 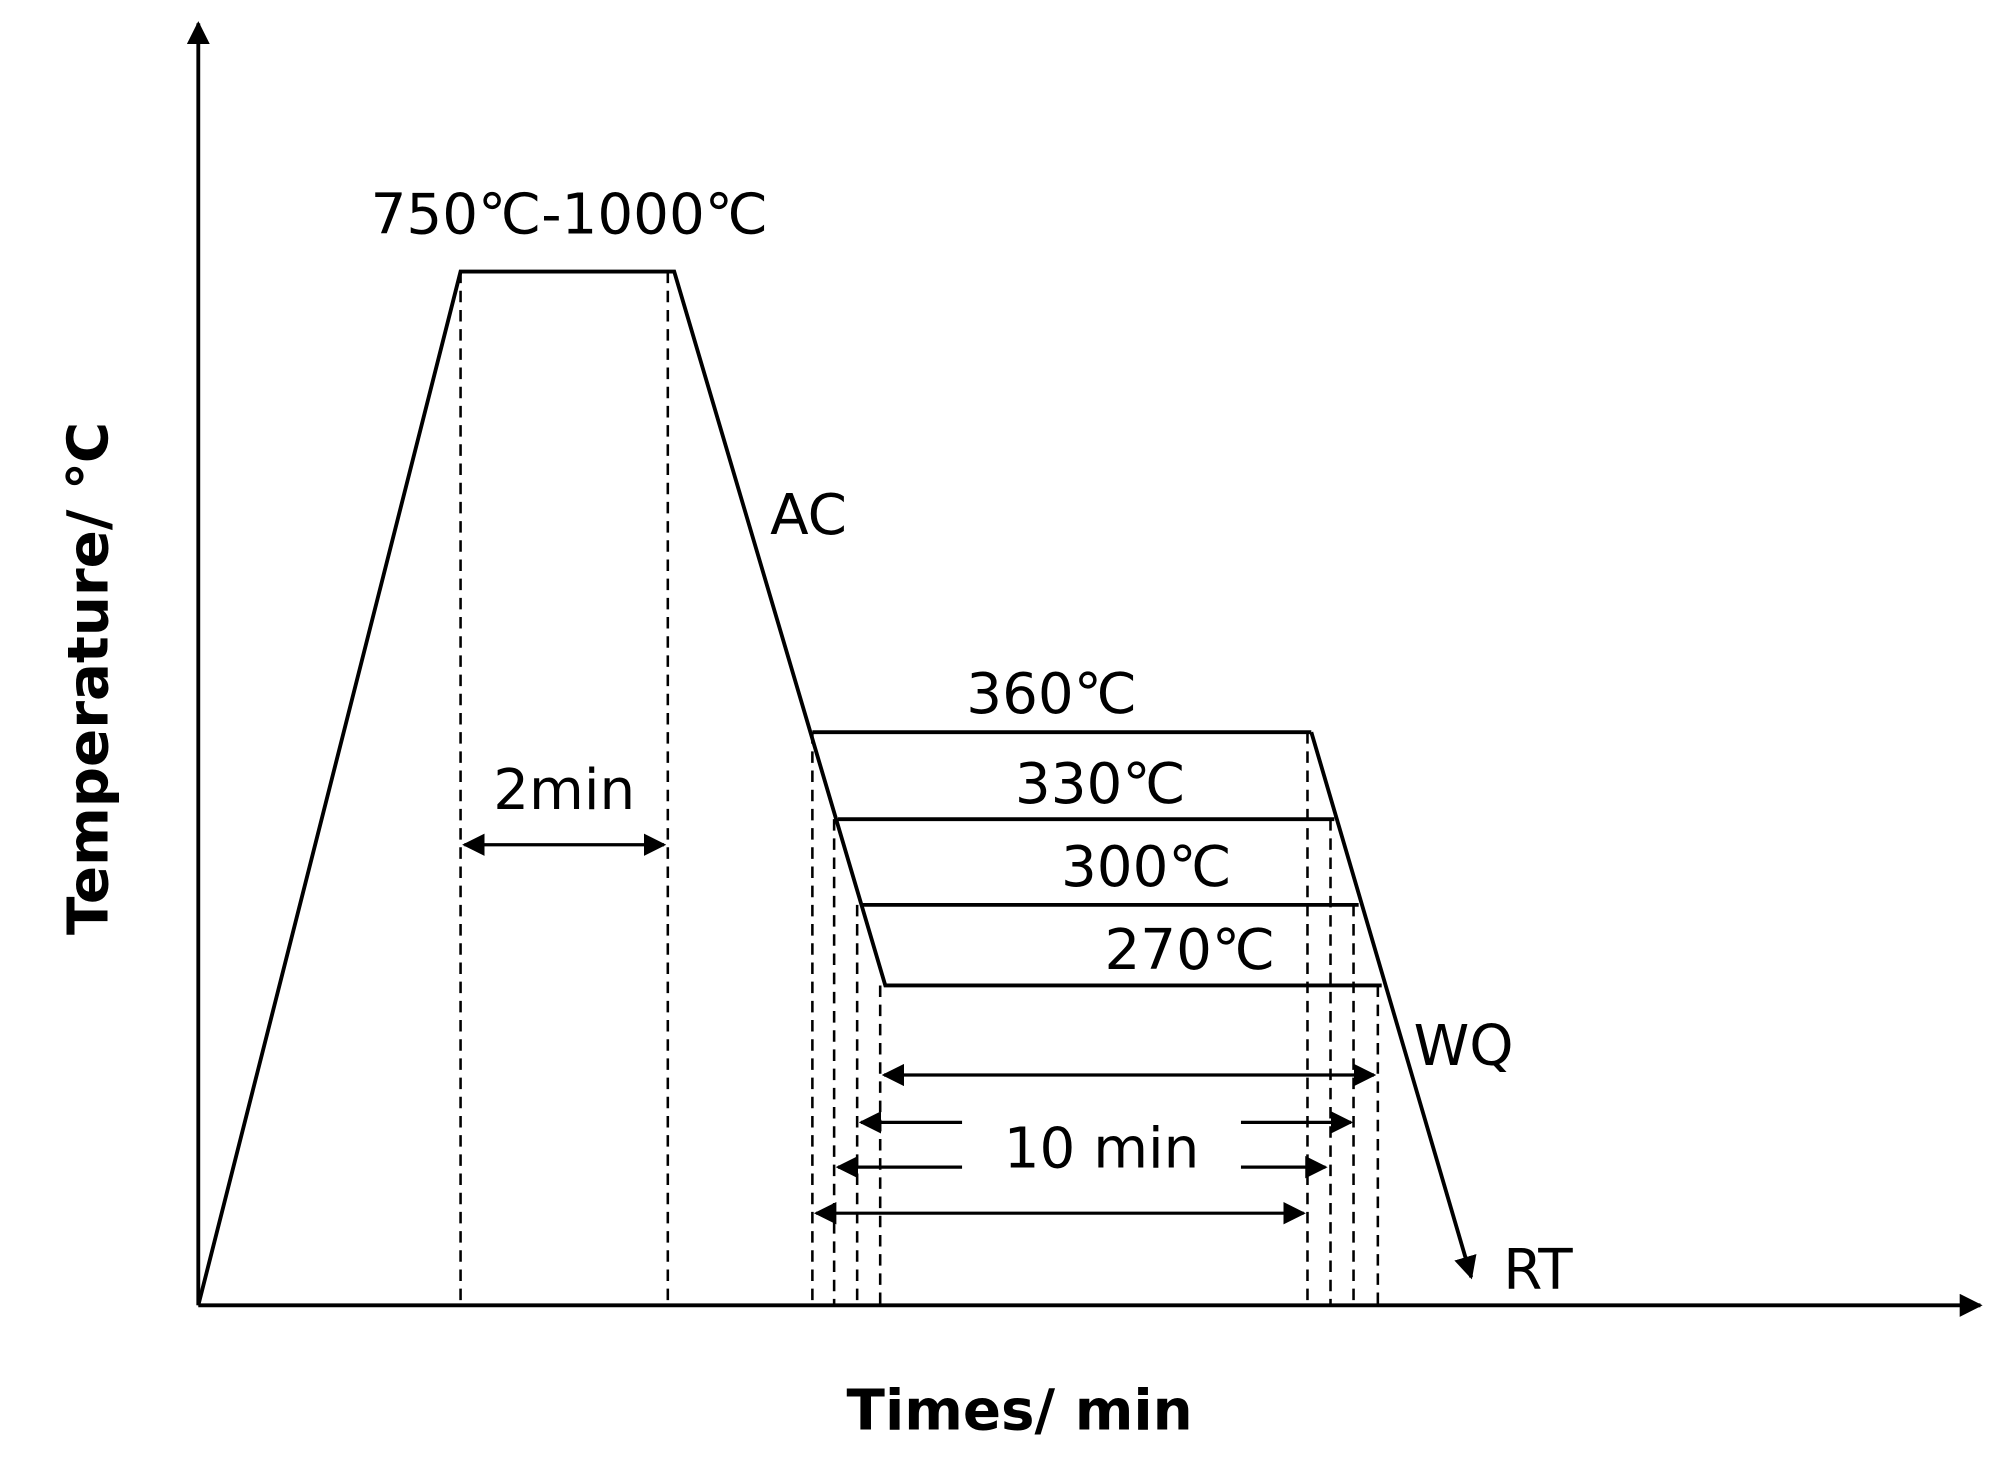 What do you see at coordinates (564, 790) in the screenshot?
I see `label: 2min` at bounding box center [564, 790].